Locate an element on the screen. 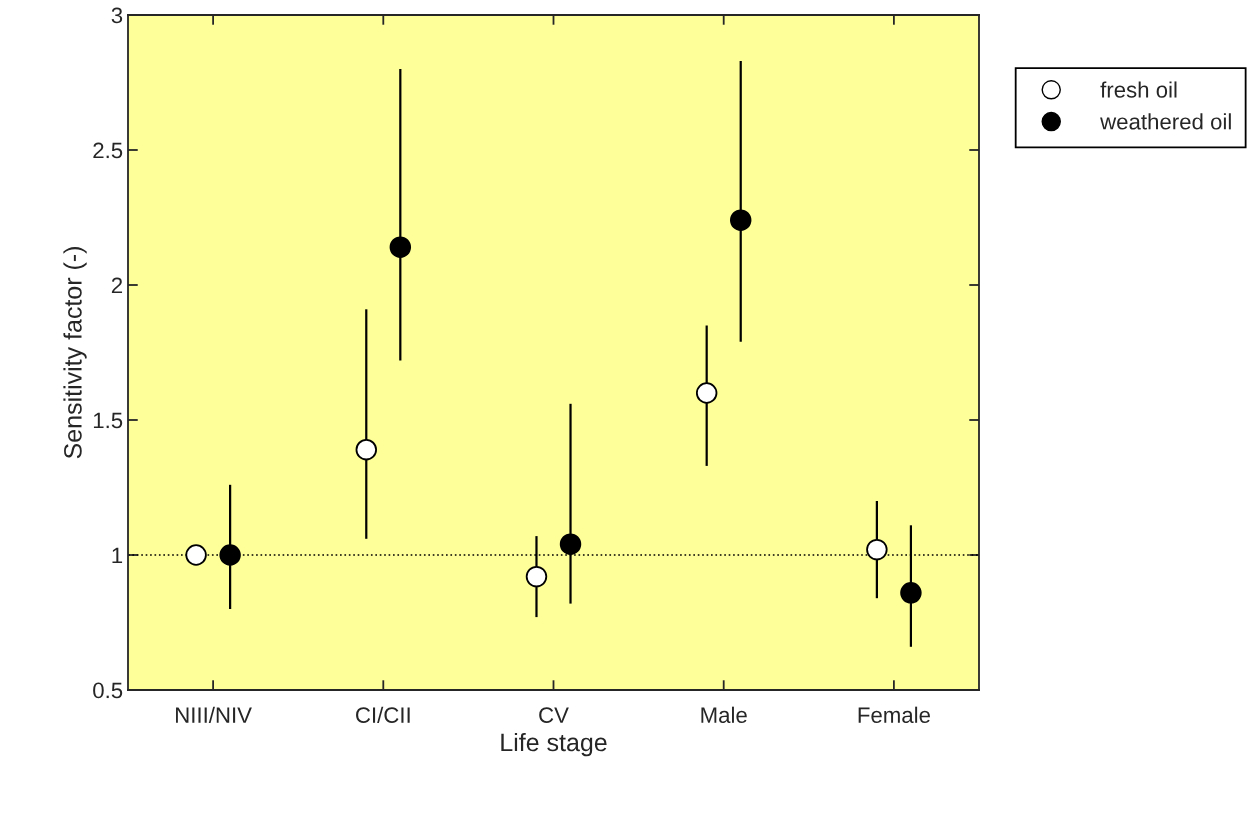  x-tick-label: Male is located at coordinates (724, 714).